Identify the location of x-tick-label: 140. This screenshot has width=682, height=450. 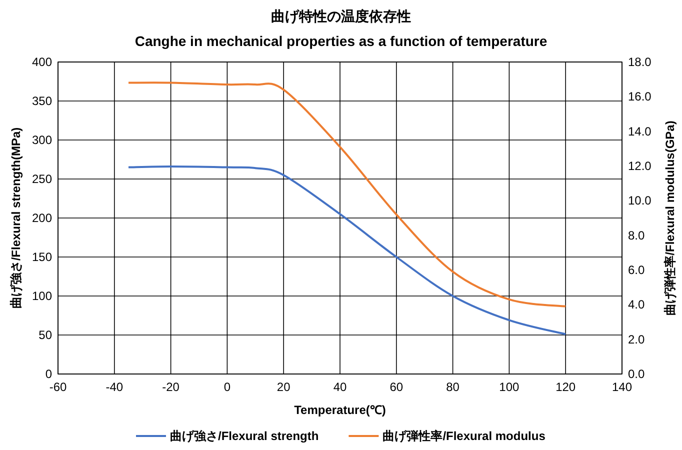
(622, 387).